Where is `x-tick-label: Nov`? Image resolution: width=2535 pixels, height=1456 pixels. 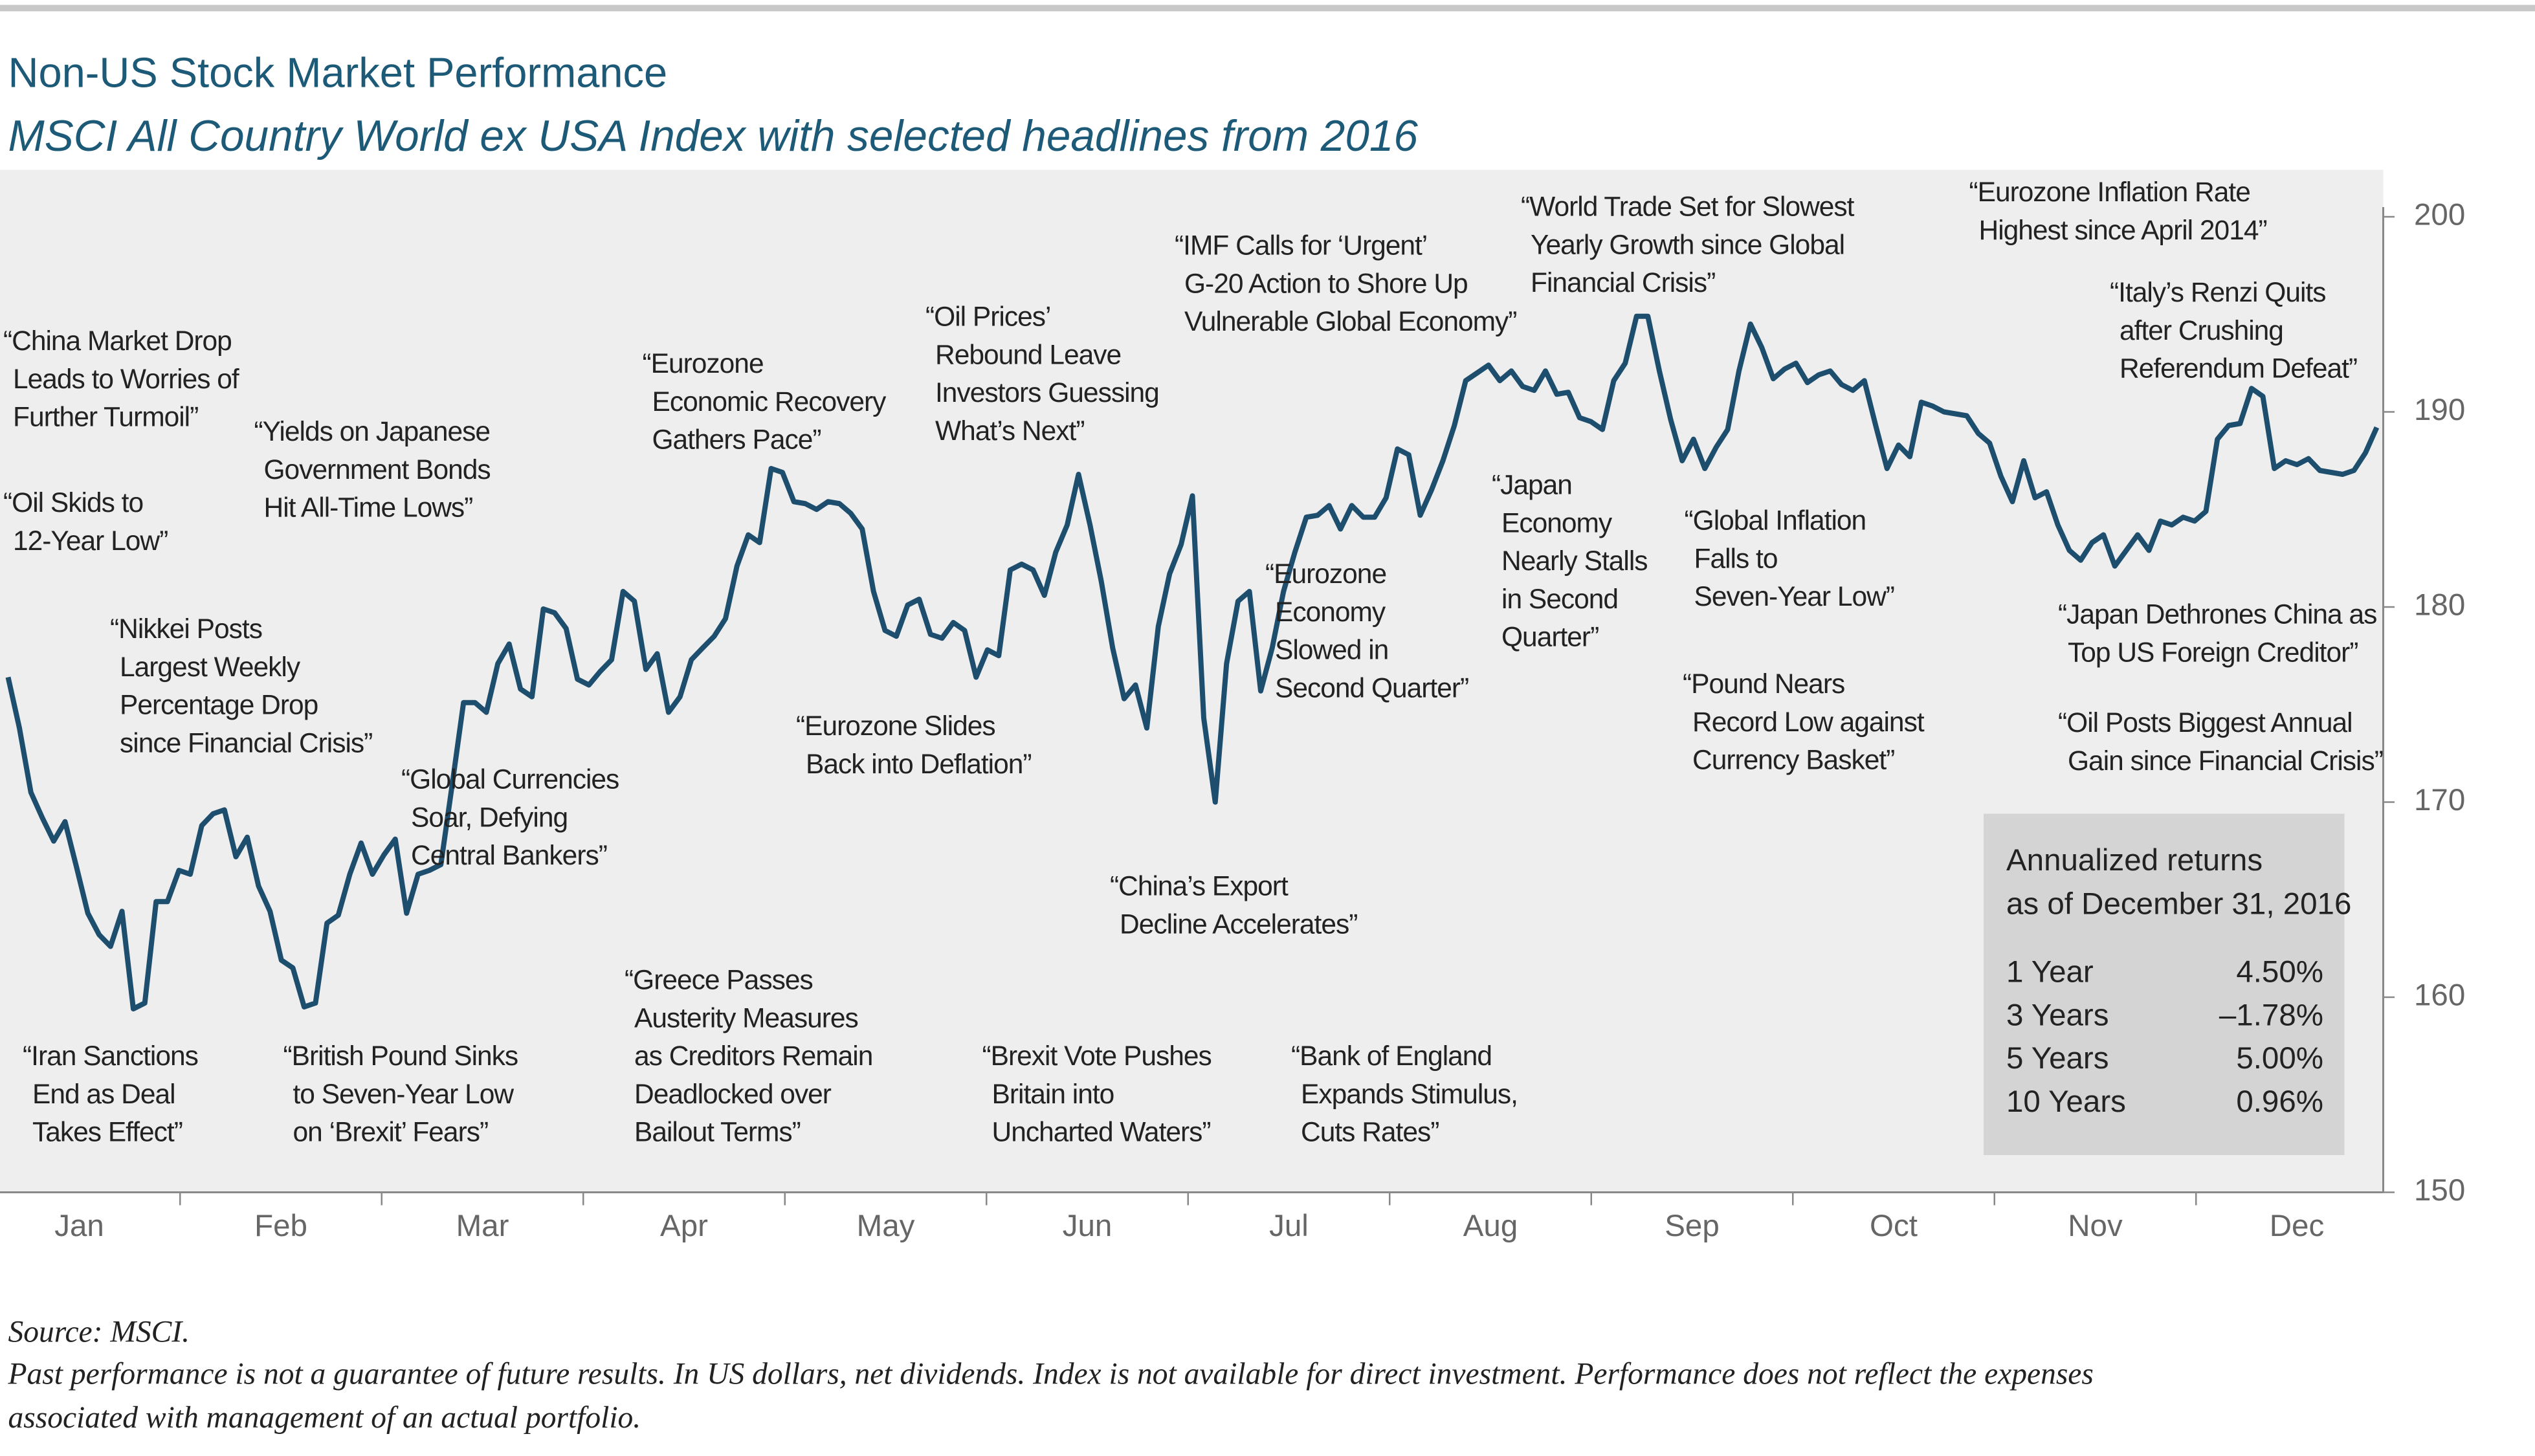
x-tick-label: Nov is located at coordinates (2095, 1226).